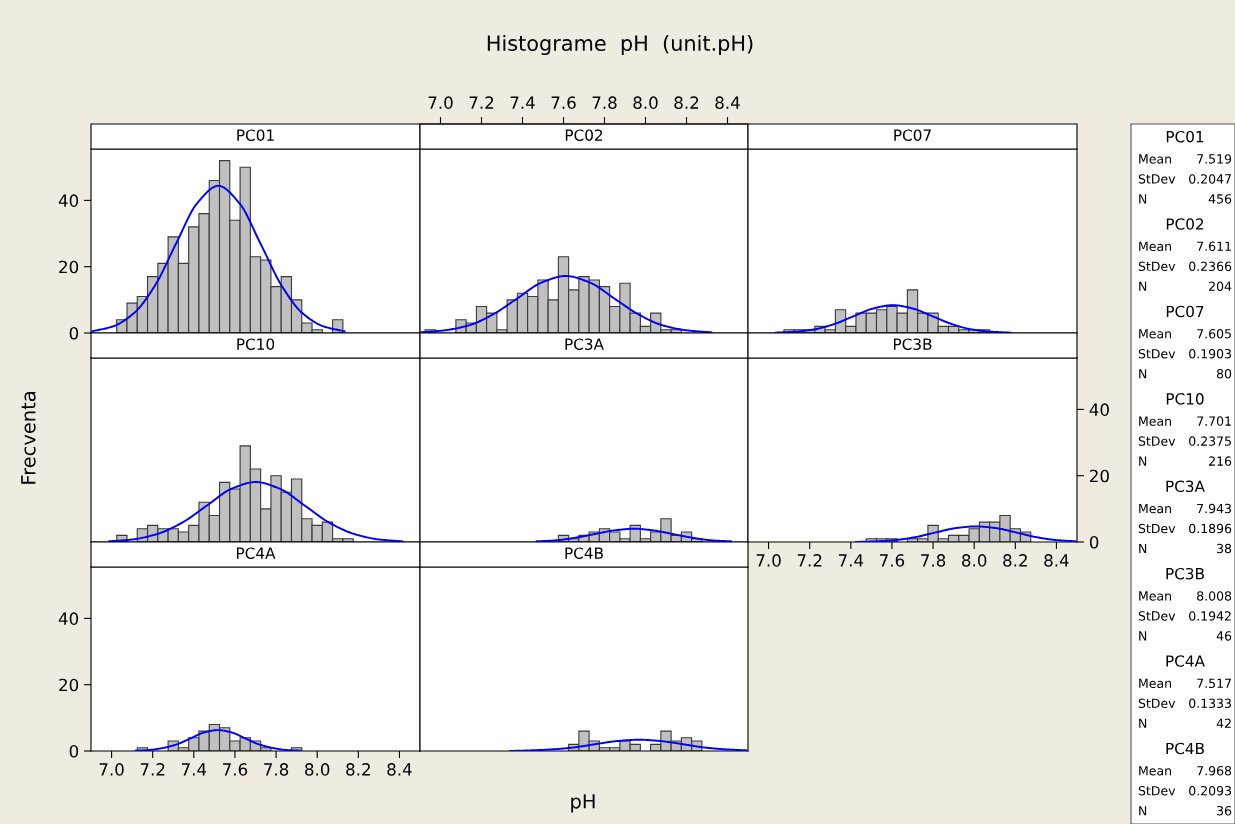 Image resolution: width=1235 pixels, height=824 pixels. I want to click on text: StDev 0.1896, so click(1185, 528).